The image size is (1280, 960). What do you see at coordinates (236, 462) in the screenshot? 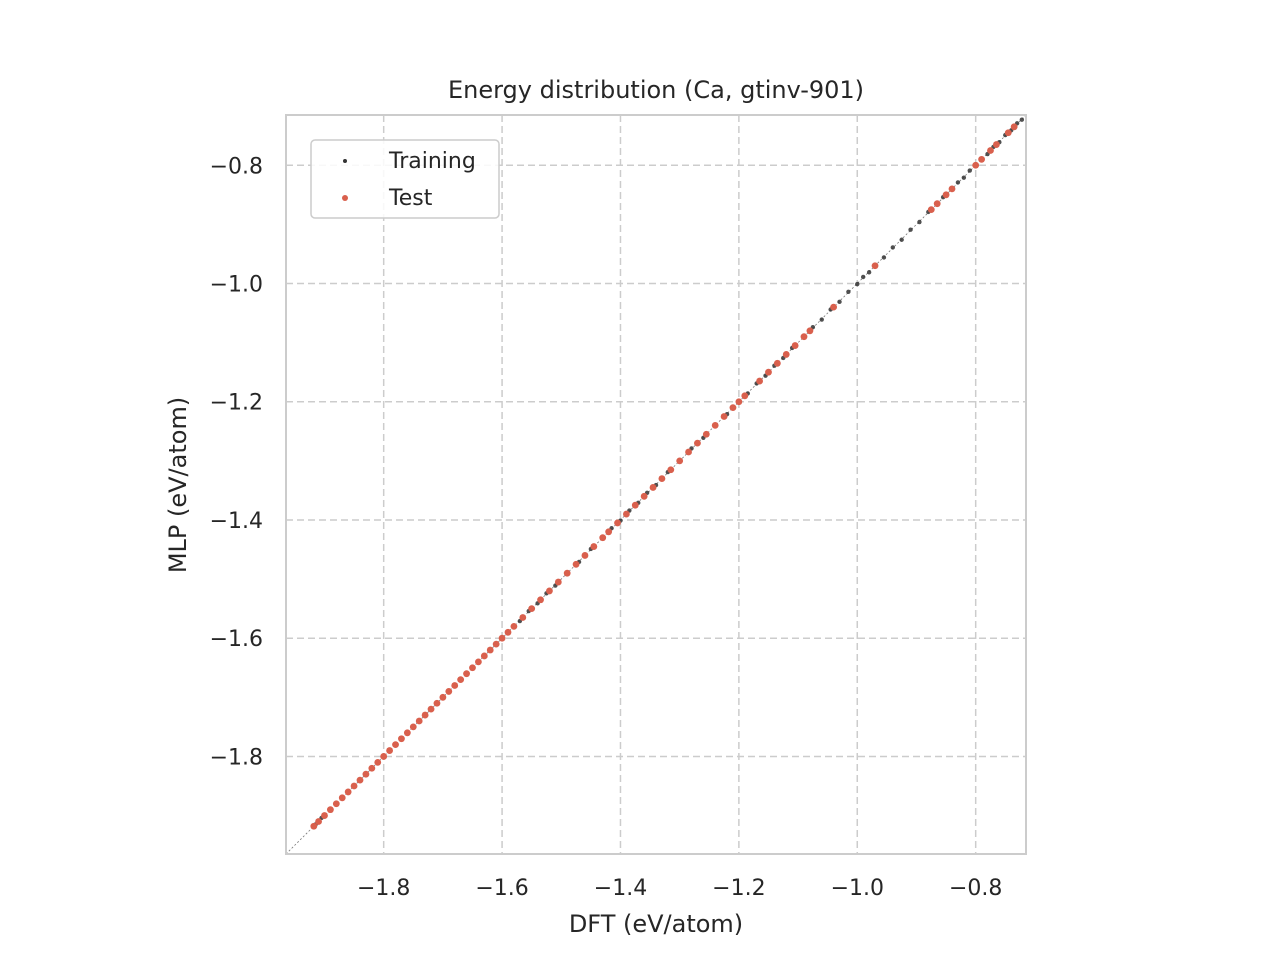
I see `y-tick-labels: −1.8 −1.6 −1.4 −1.2 −1.0 −0.8` at bounding box center [236, 462].